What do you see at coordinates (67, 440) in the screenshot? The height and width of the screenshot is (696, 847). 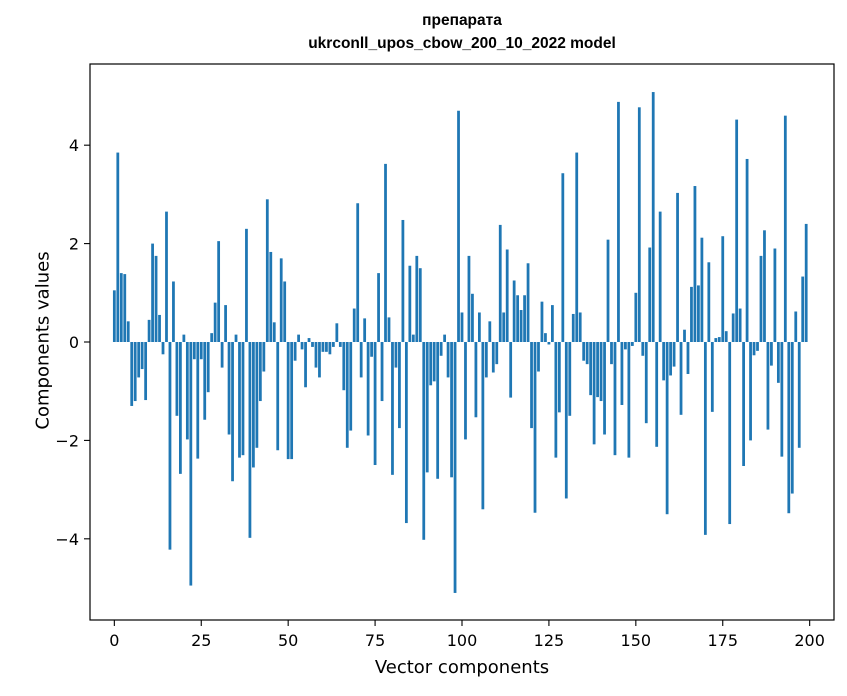 I see `y-tick-label: −2` at bounding box center [67, 440].